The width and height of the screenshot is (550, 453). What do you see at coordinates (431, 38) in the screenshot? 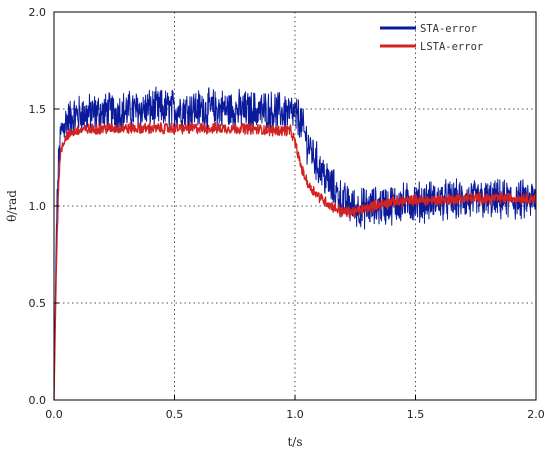
I see `legend: STA-error LSTA-error` at bounding box center [431, 38].